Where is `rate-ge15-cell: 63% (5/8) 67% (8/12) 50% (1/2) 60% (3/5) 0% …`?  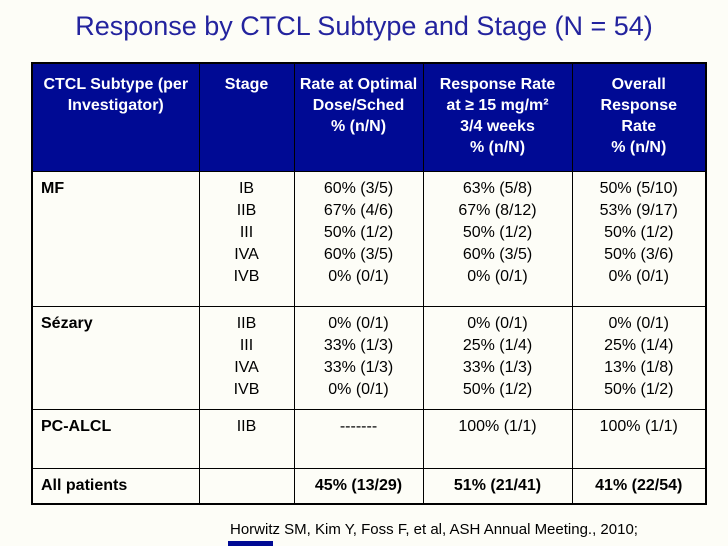 rate-ge15-cell: 63% (5/8) 67% (8/12) 50% (1/2) 60% (3/5) 0% … is located at coordinates (497, 238).